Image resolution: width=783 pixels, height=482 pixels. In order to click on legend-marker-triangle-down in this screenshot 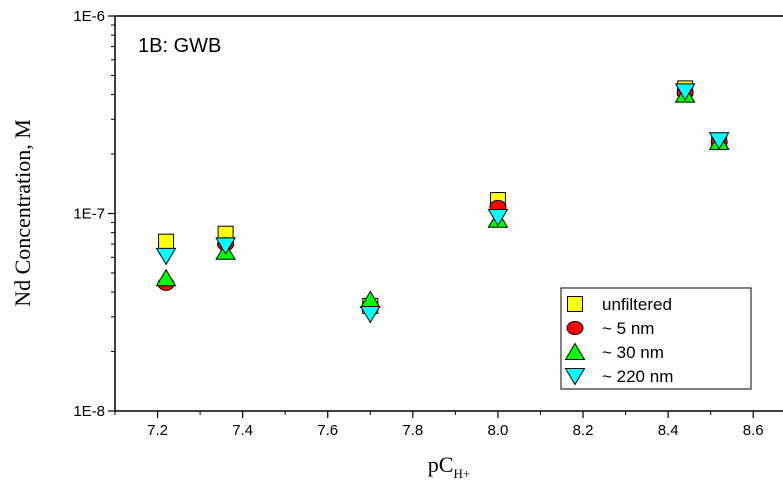, I will do `click(575, 377)`.